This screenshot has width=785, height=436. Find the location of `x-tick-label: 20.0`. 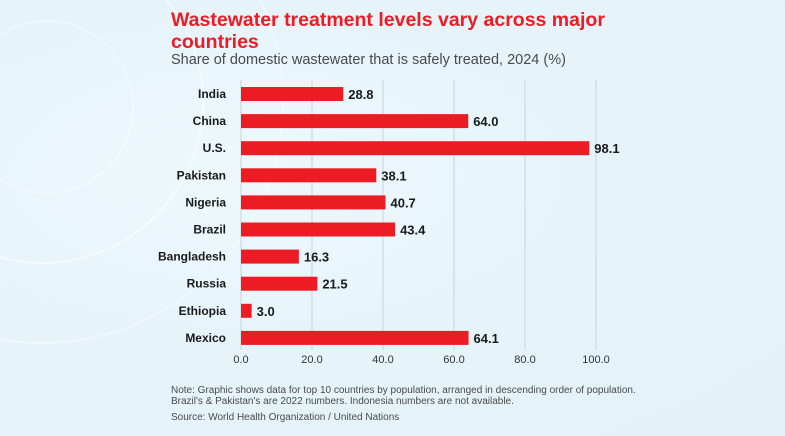

x-tick-label: 20.0 is located at coordinates (311, 360).